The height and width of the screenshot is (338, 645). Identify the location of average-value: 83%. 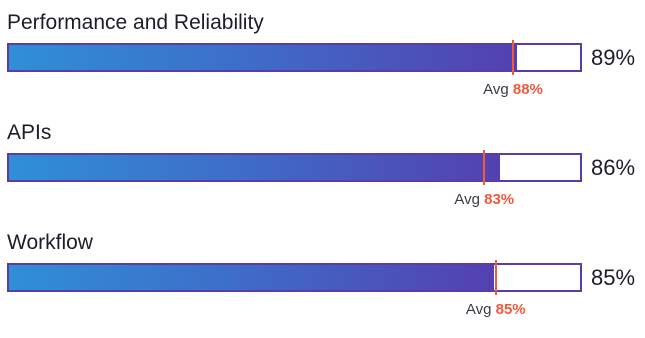
(499, 199).